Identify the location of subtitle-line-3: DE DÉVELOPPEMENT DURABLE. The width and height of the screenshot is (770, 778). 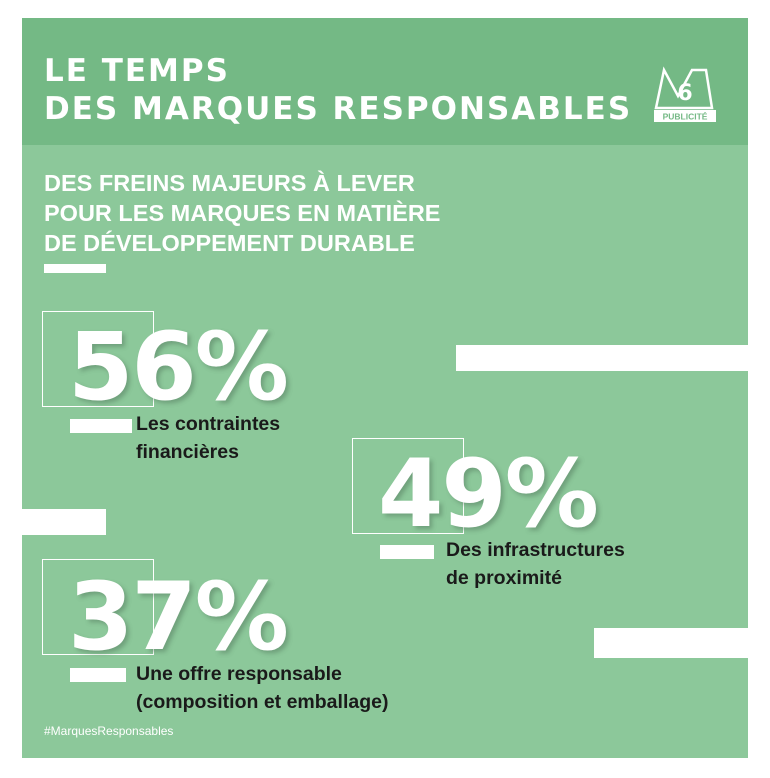
(229, 243).